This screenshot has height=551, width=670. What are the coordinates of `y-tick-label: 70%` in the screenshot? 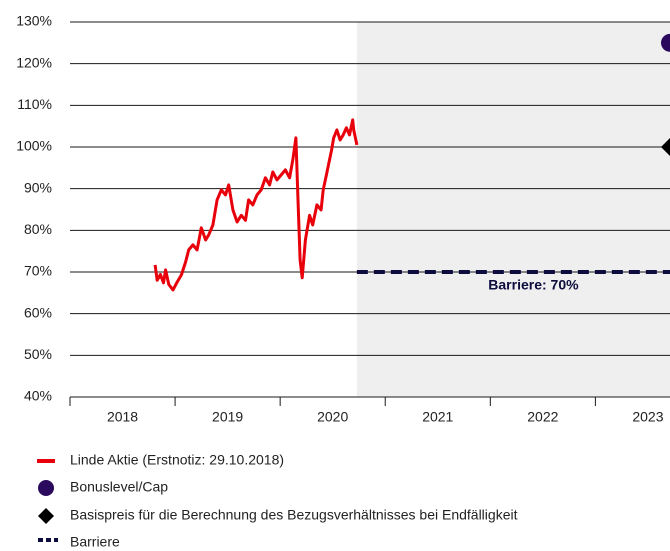 It's located at (38, 271).